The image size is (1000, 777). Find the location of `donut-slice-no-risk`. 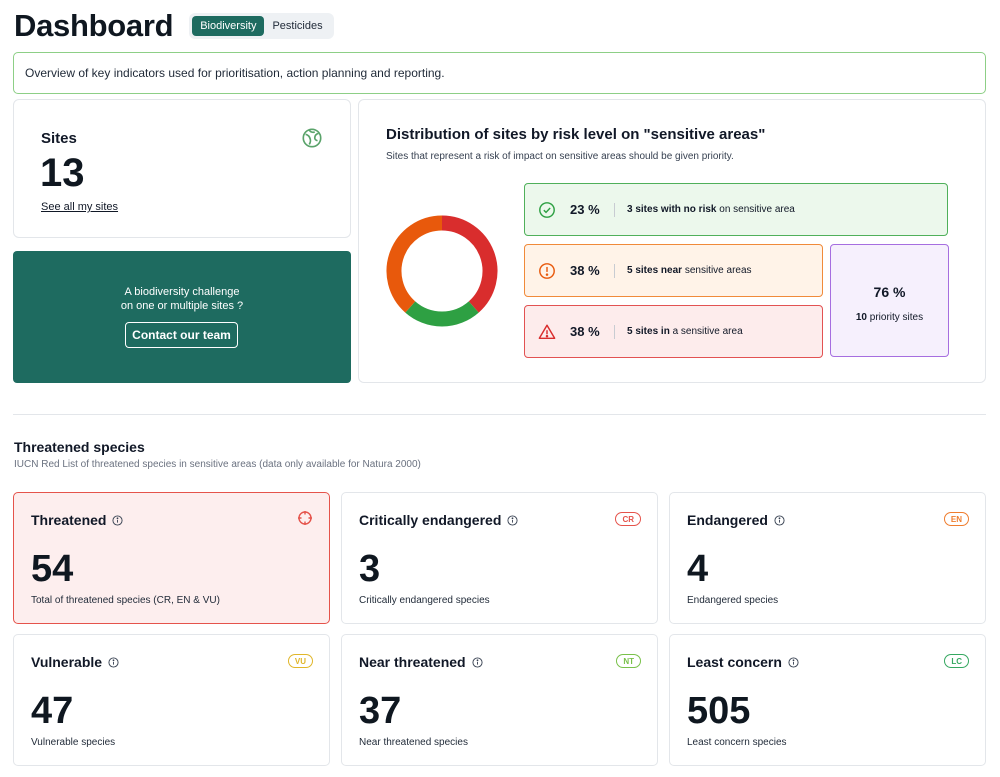

donut-slice-no-risk is located at coordinates (442, 314).